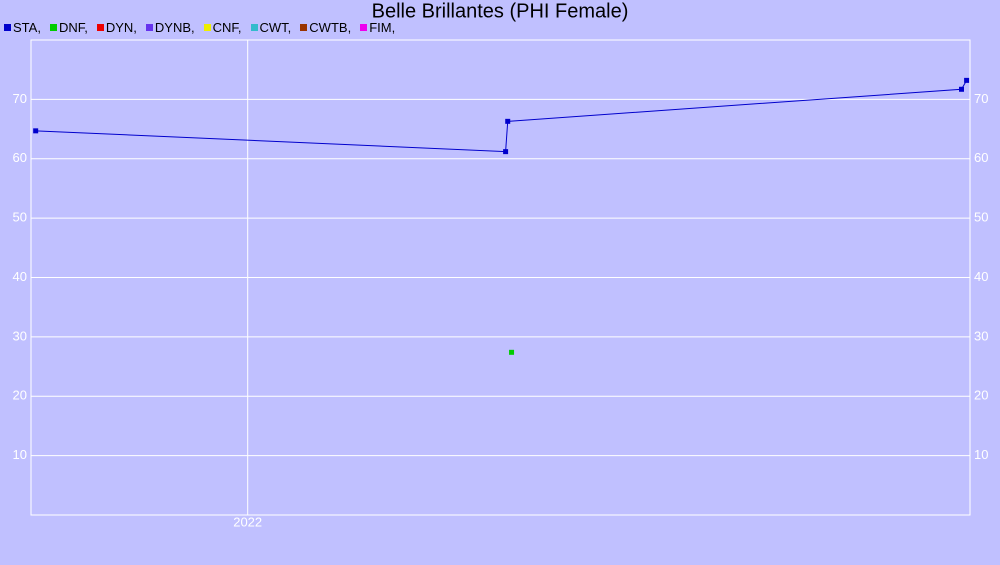  I want to click on y-tick-label: 10, so click(20, 454).